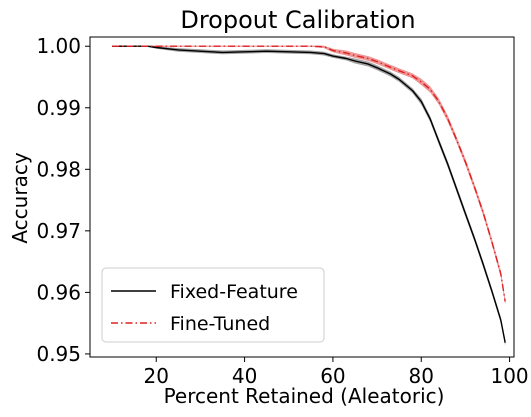 This screenshot has width=531, height=417. What do you see at coordinates (304, 396) in the screenshot?
I see `x-axis-label: Percent Retained (Aleatoric)` at bounding box center [304, 396].